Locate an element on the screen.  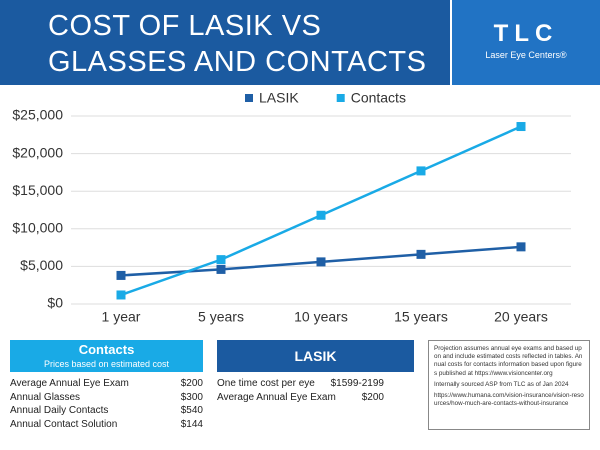
y-tick-label: $0 is located at coordinates (55, 303).